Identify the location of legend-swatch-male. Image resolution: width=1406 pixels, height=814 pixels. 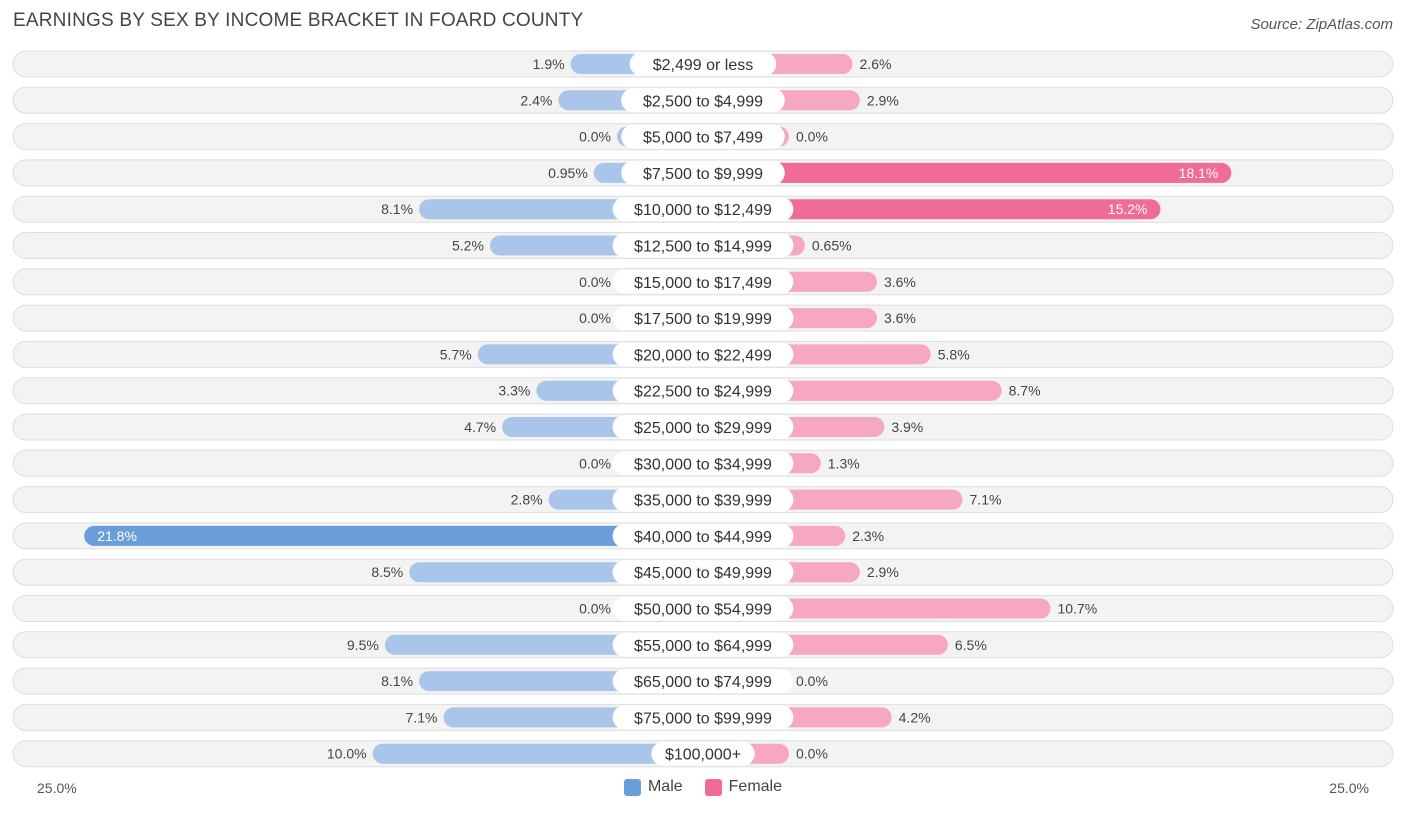
(632, 787).